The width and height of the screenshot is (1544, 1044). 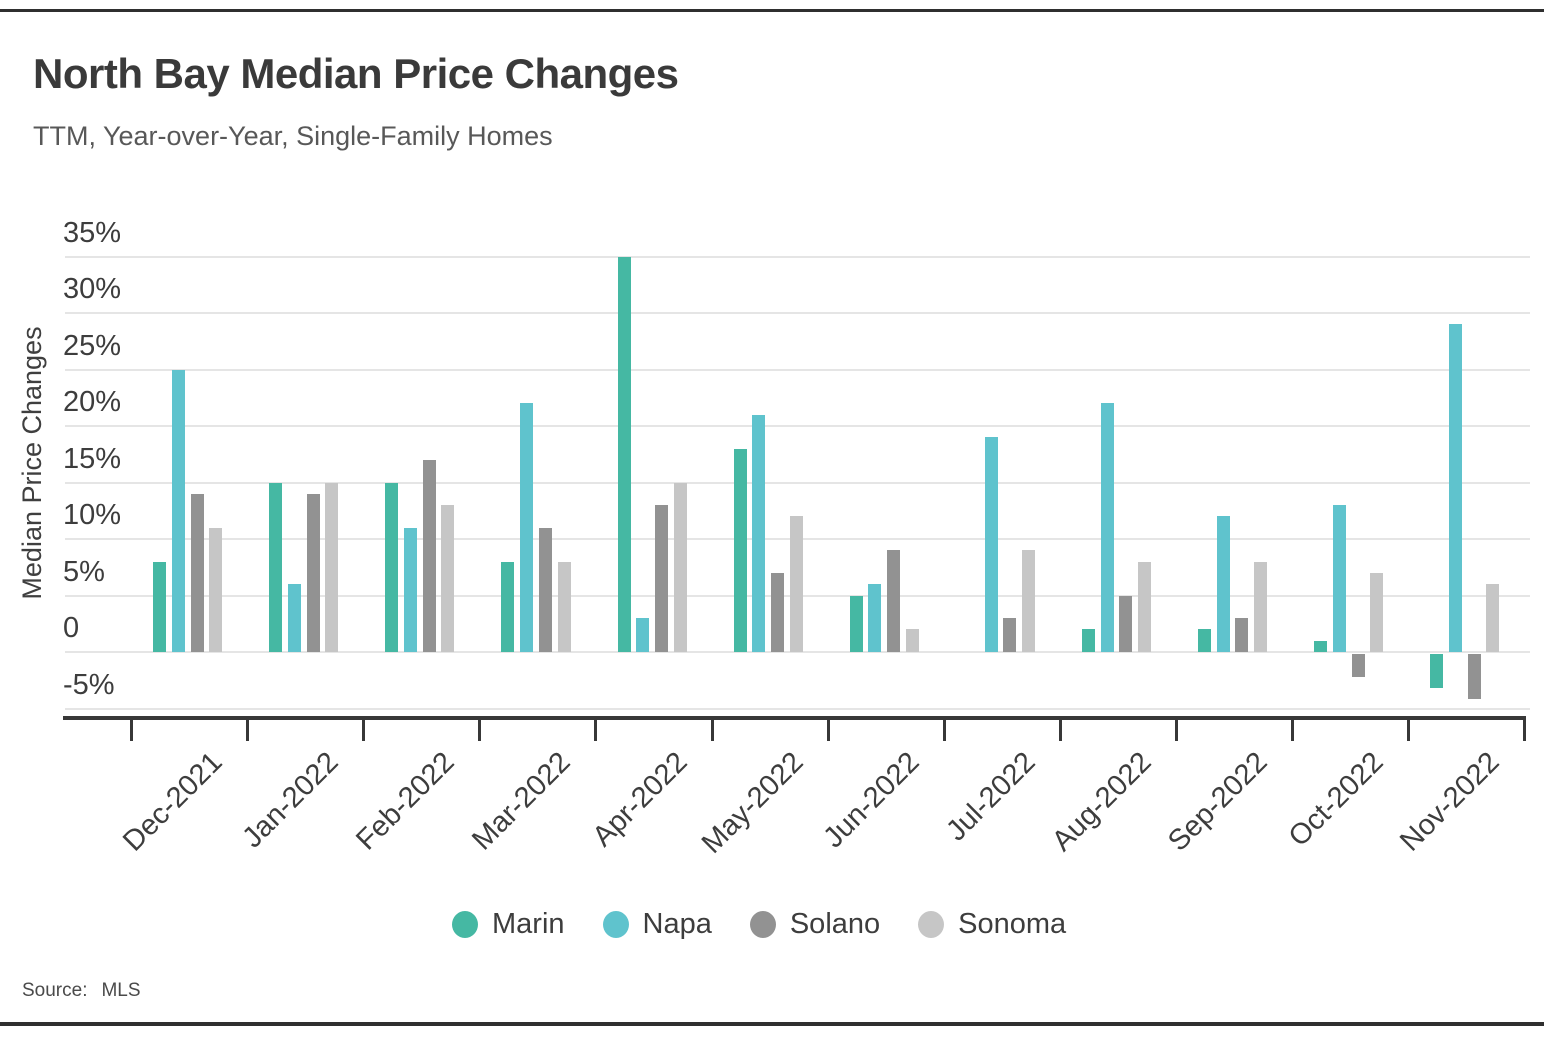 What do you see at coordinates (1450, 802) in the screenshot?
I see `x-tick-label: Nov-2022` at bounding box center [1450, 802].